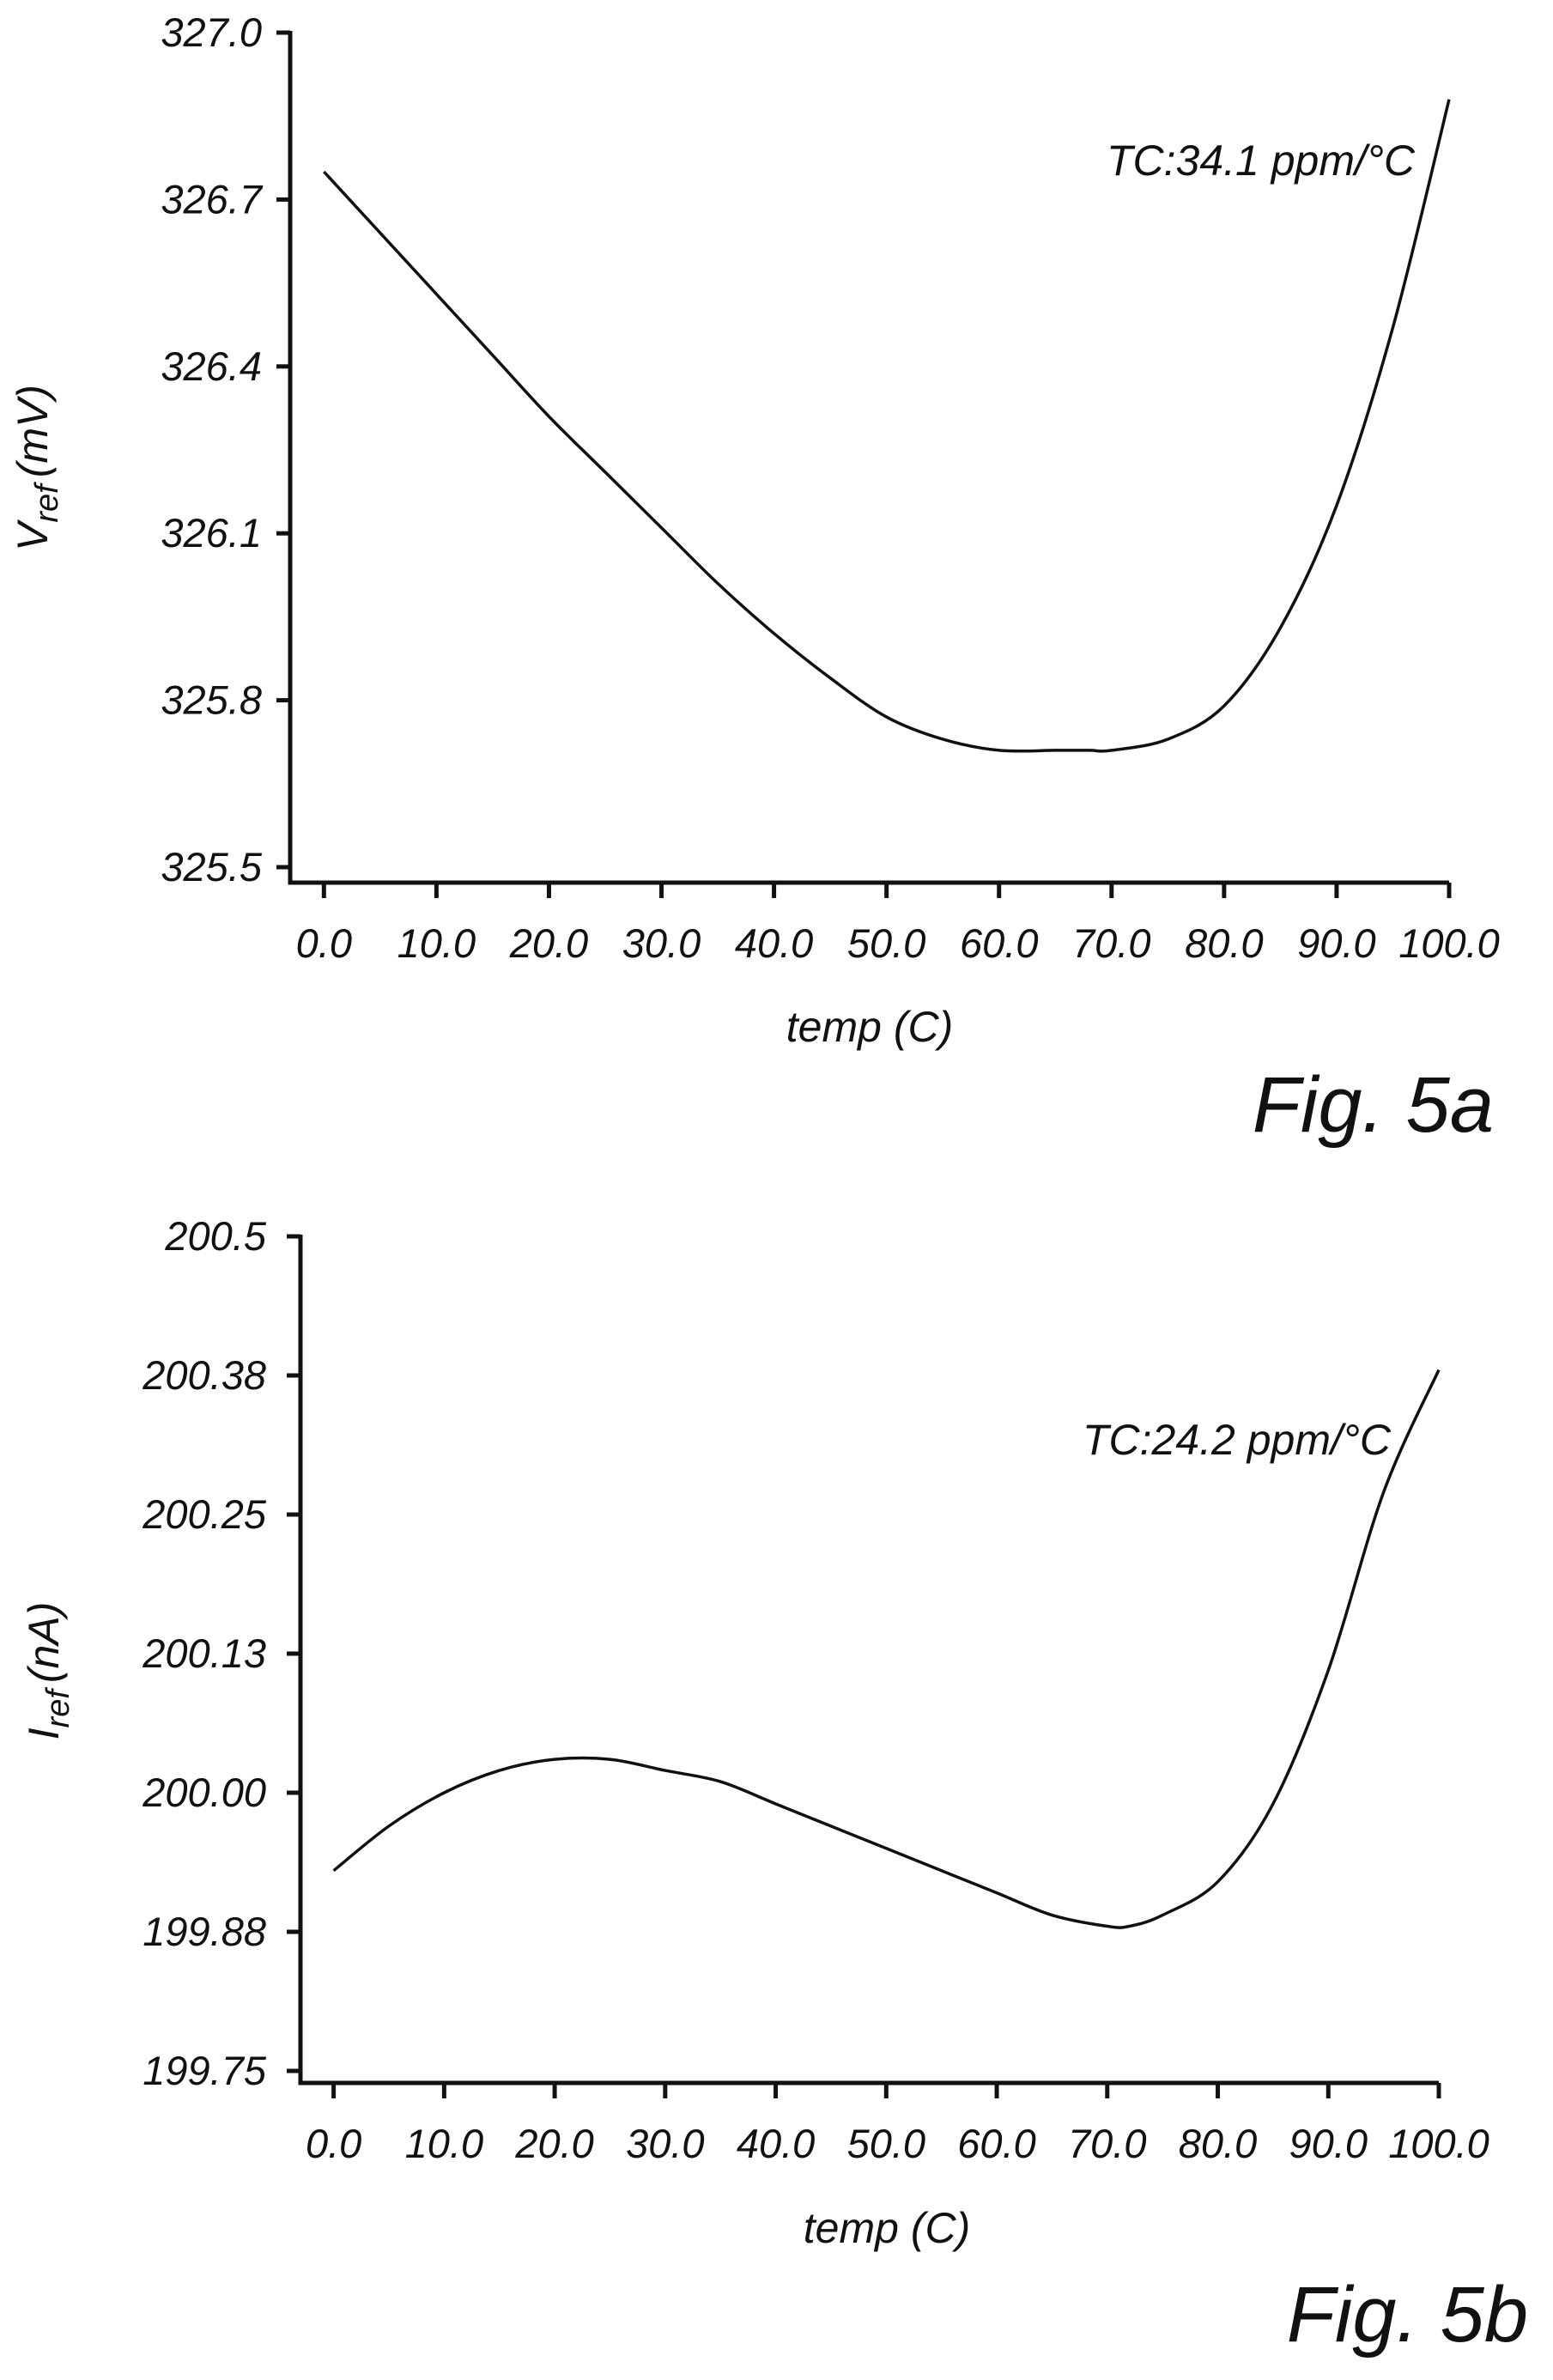  Describe the element at coordinates (204, 1514) in the screenshot. I see `iref-ytick-label: 200.25` at that location.